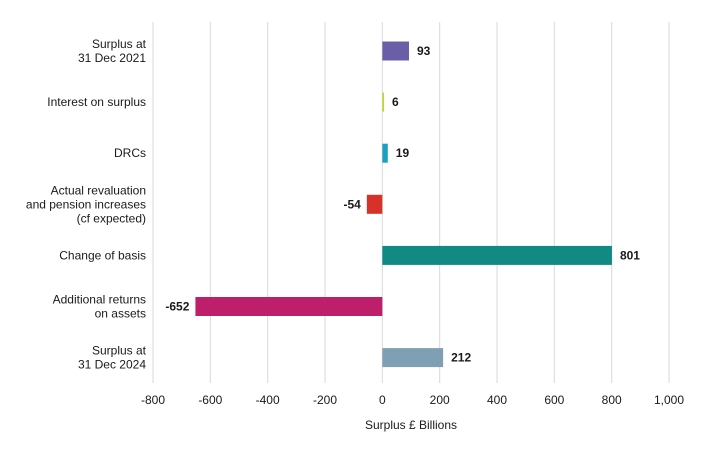 Image resolution: width=720 pixels, height=453 pixels. What do you see at coordinates (353, 204) in the screenshot?
I see `data-label: -54` at bounding box center [353, 204].